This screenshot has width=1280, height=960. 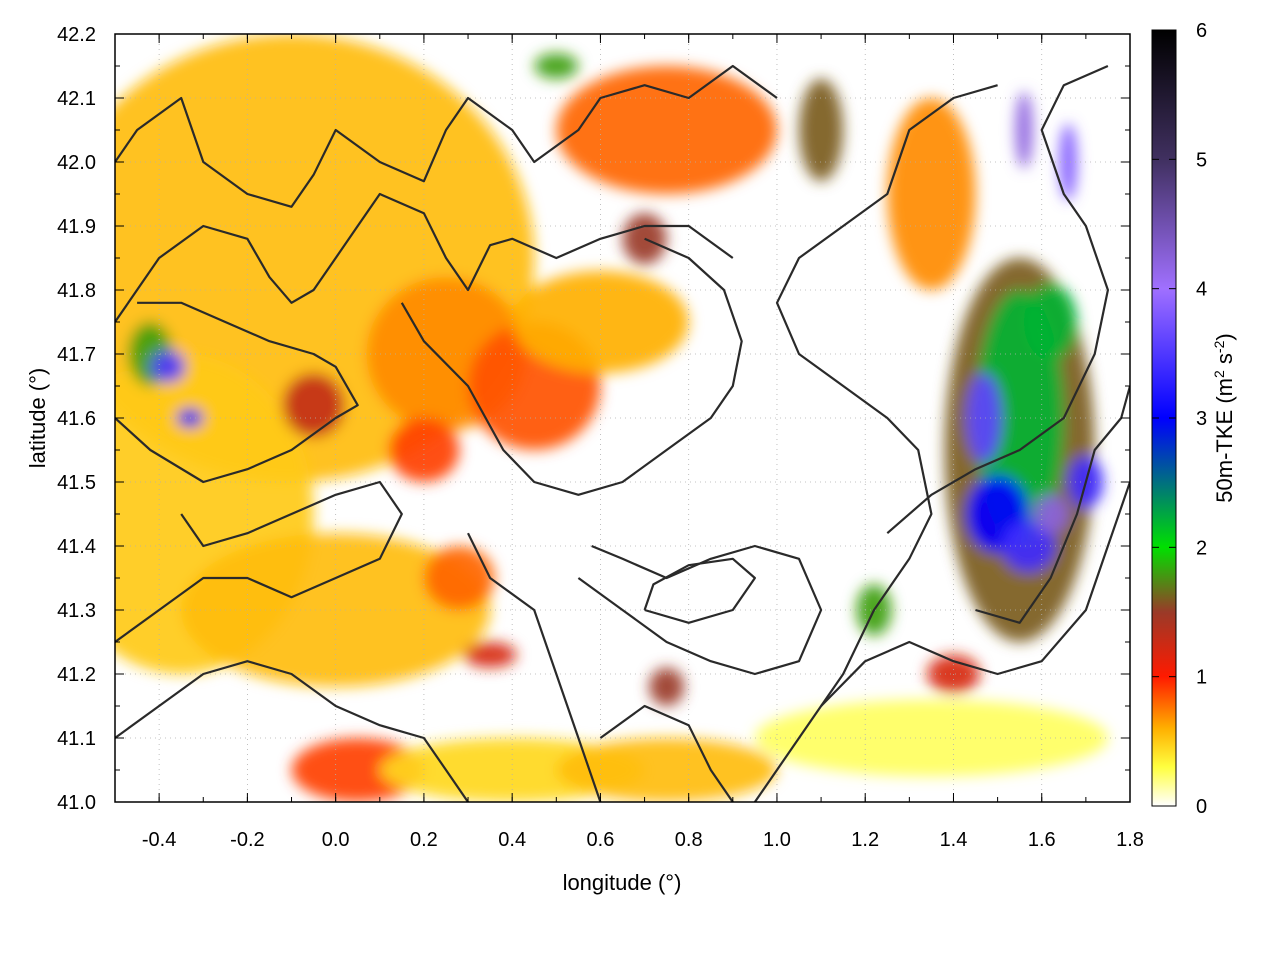 What do you see at coordinates (76, 739) in the screenshot?
I see `y-tick-label: 41.1` at bounding box center [76, 739].